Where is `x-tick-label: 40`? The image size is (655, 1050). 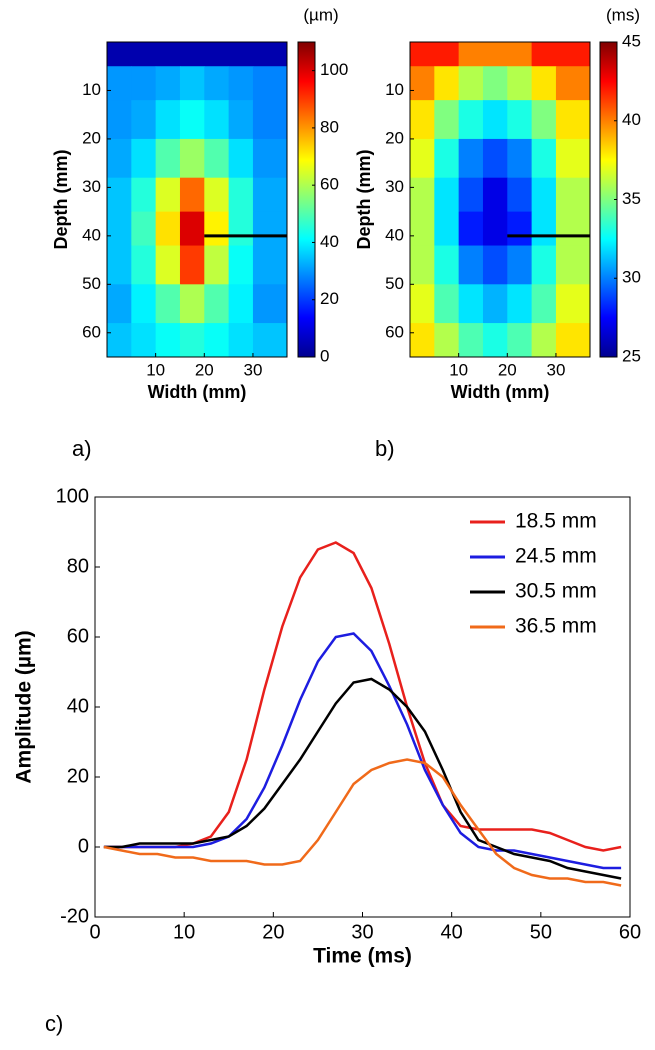
x-tick-label: 40 is located at coordinates (452, 932).